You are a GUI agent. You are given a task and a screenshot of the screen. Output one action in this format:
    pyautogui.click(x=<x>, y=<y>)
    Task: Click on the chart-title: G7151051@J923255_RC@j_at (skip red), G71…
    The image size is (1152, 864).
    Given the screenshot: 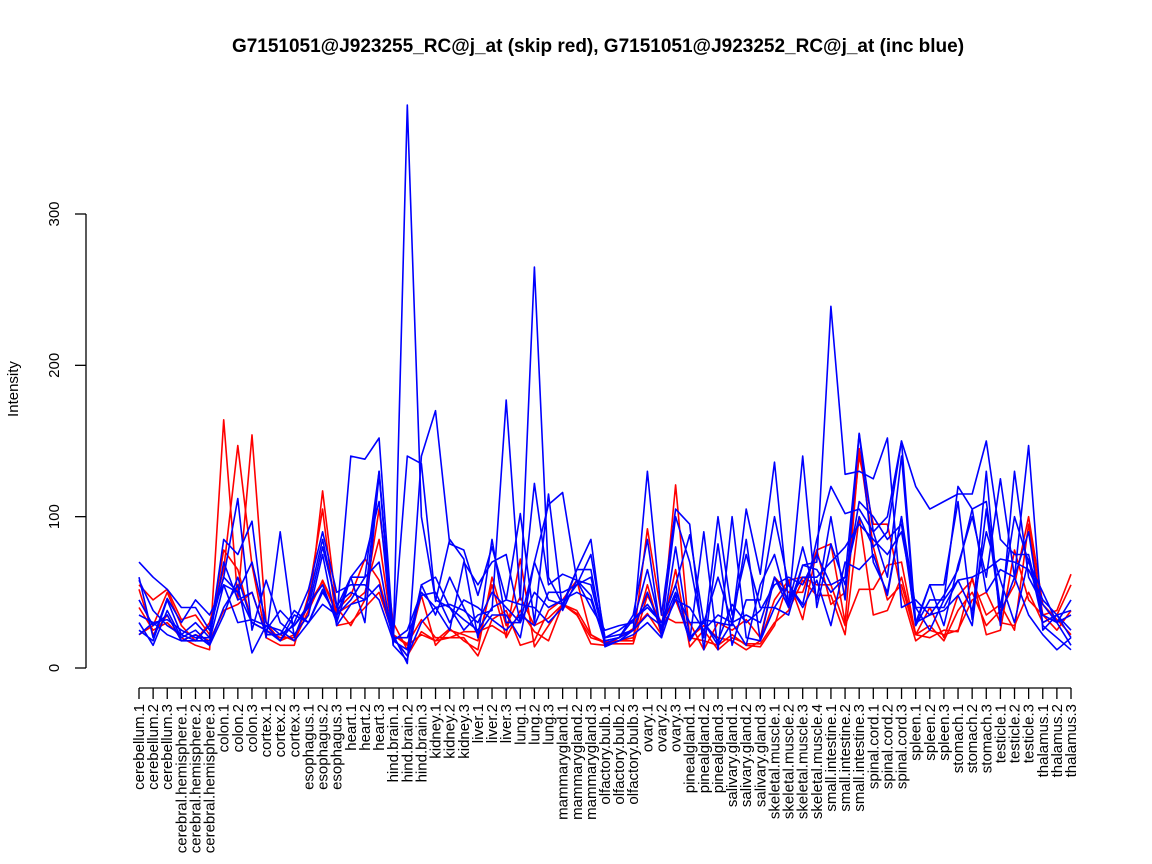 What is the action you would take?
    pyautogui.click(x=598, y=46)
    